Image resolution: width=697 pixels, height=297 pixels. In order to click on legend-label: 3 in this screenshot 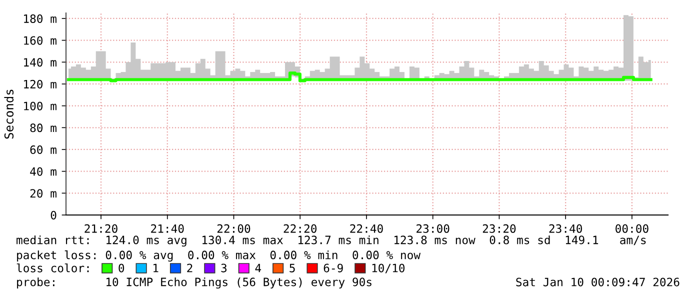, I will do `click(224, 268)`.